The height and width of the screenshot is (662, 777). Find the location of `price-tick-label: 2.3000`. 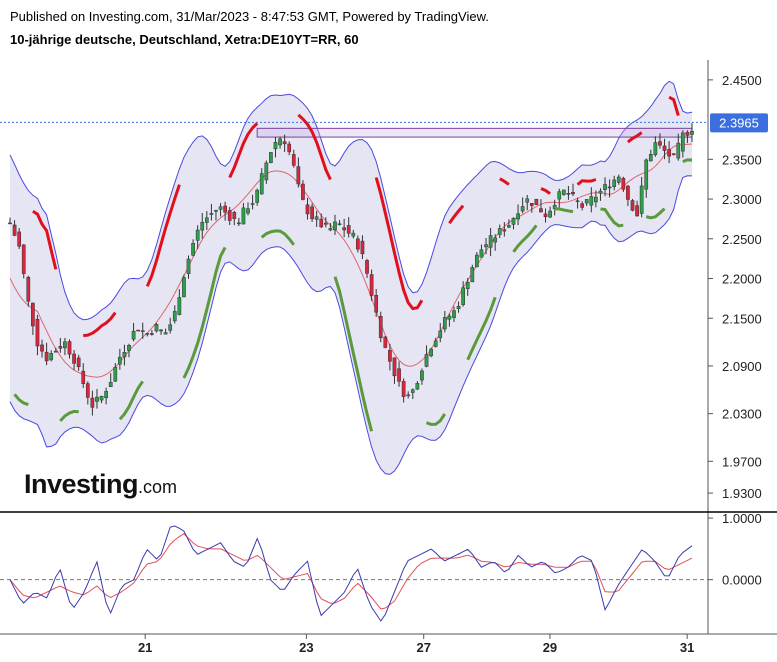

price-tick-label: 2.3000 is located at coordinates (742, 199).